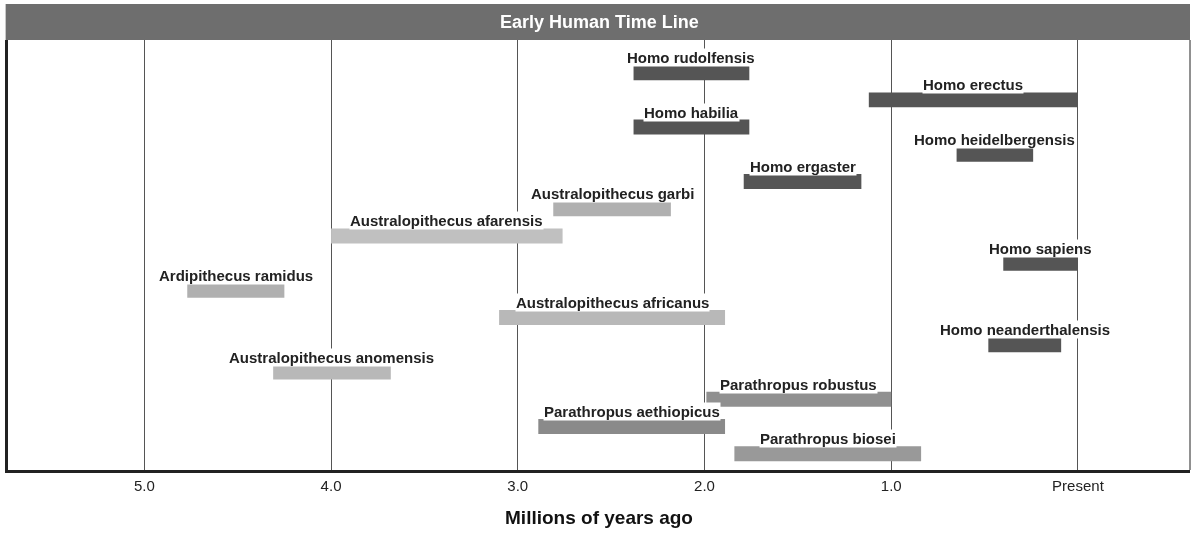 Image resolution: width=1198 pixels, height=554 pixels. What do you see at coordinates (446, 220) in the screenshot?
I see `y-tick-label: Australopithecus afarensis` at bounding box center [446, 220].